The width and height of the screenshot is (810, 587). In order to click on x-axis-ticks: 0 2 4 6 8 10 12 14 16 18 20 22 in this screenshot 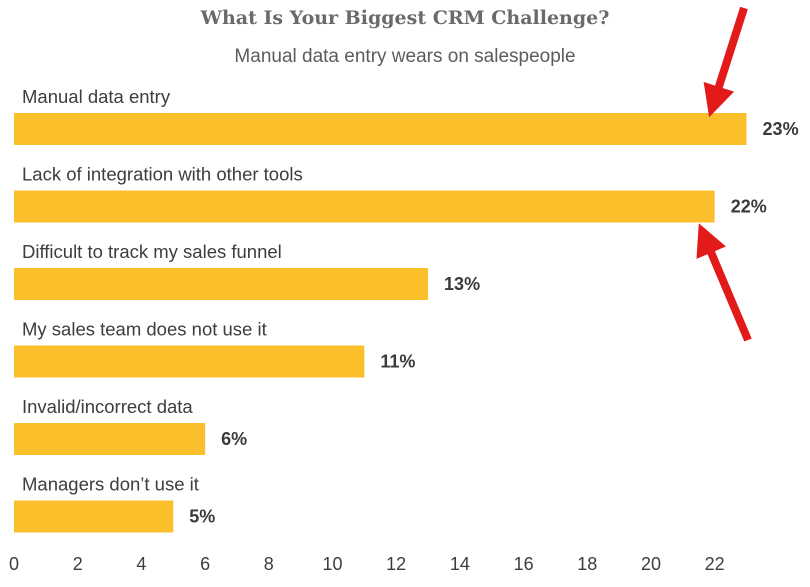, I will do `click(367, 564)`.